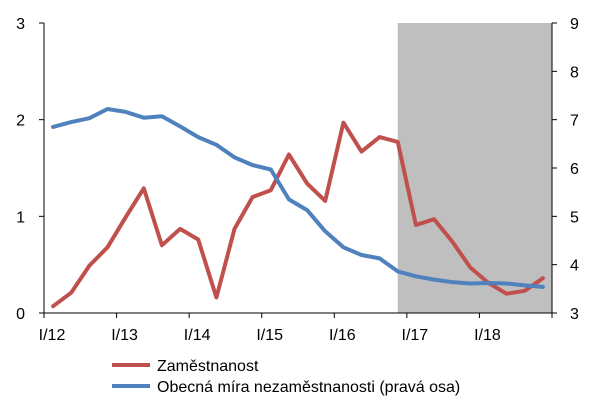 The image size is (596, 408). What do you see at coordinates (415, 335) in the screenshot?
I see `x-axis-tick-label: I/17` at bounding box center [415, 335].